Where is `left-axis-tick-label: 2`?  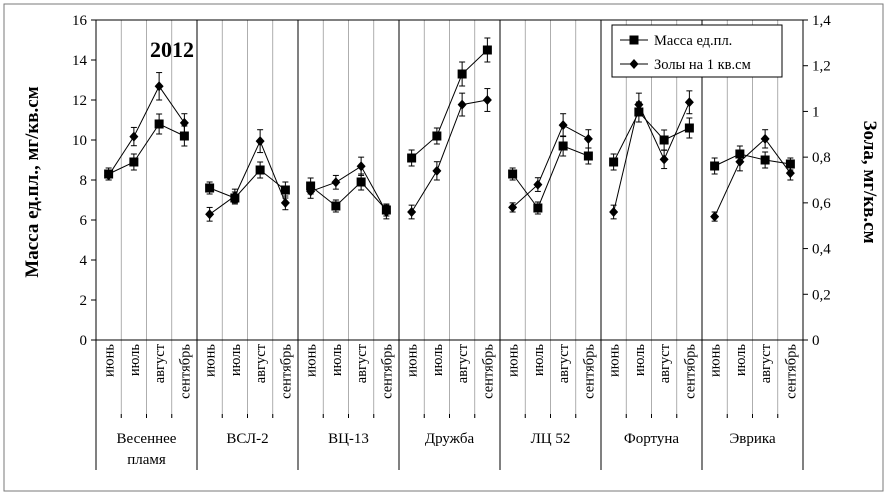
left-axis-tick-label: 2 is located at coordinates (84, 301).